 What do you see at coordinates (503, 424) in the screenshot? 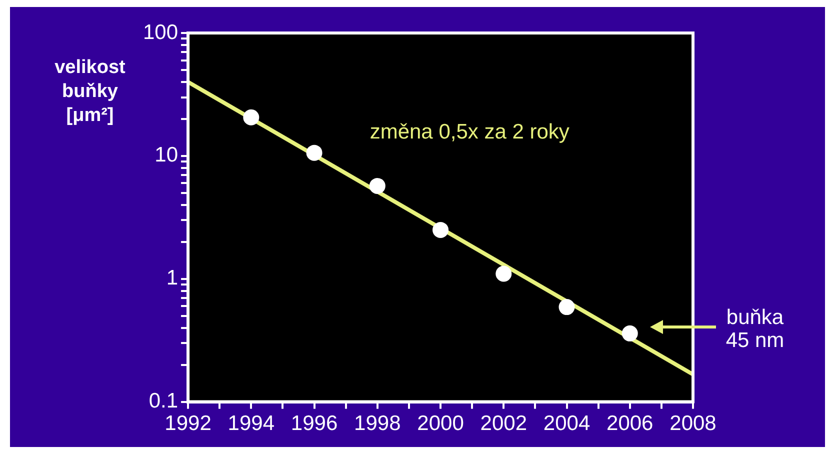
I see `x-tick-label: 2002` at bounding box center [503, 424].